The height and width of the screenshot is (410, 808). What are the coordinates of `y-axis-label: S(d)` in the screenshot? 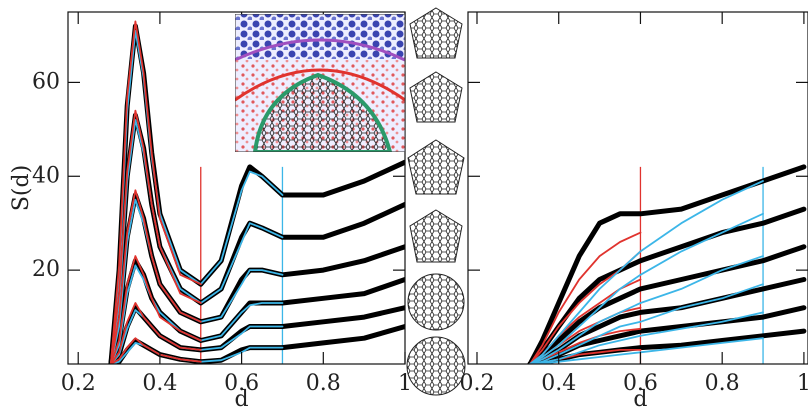 It's located at (21, 188).